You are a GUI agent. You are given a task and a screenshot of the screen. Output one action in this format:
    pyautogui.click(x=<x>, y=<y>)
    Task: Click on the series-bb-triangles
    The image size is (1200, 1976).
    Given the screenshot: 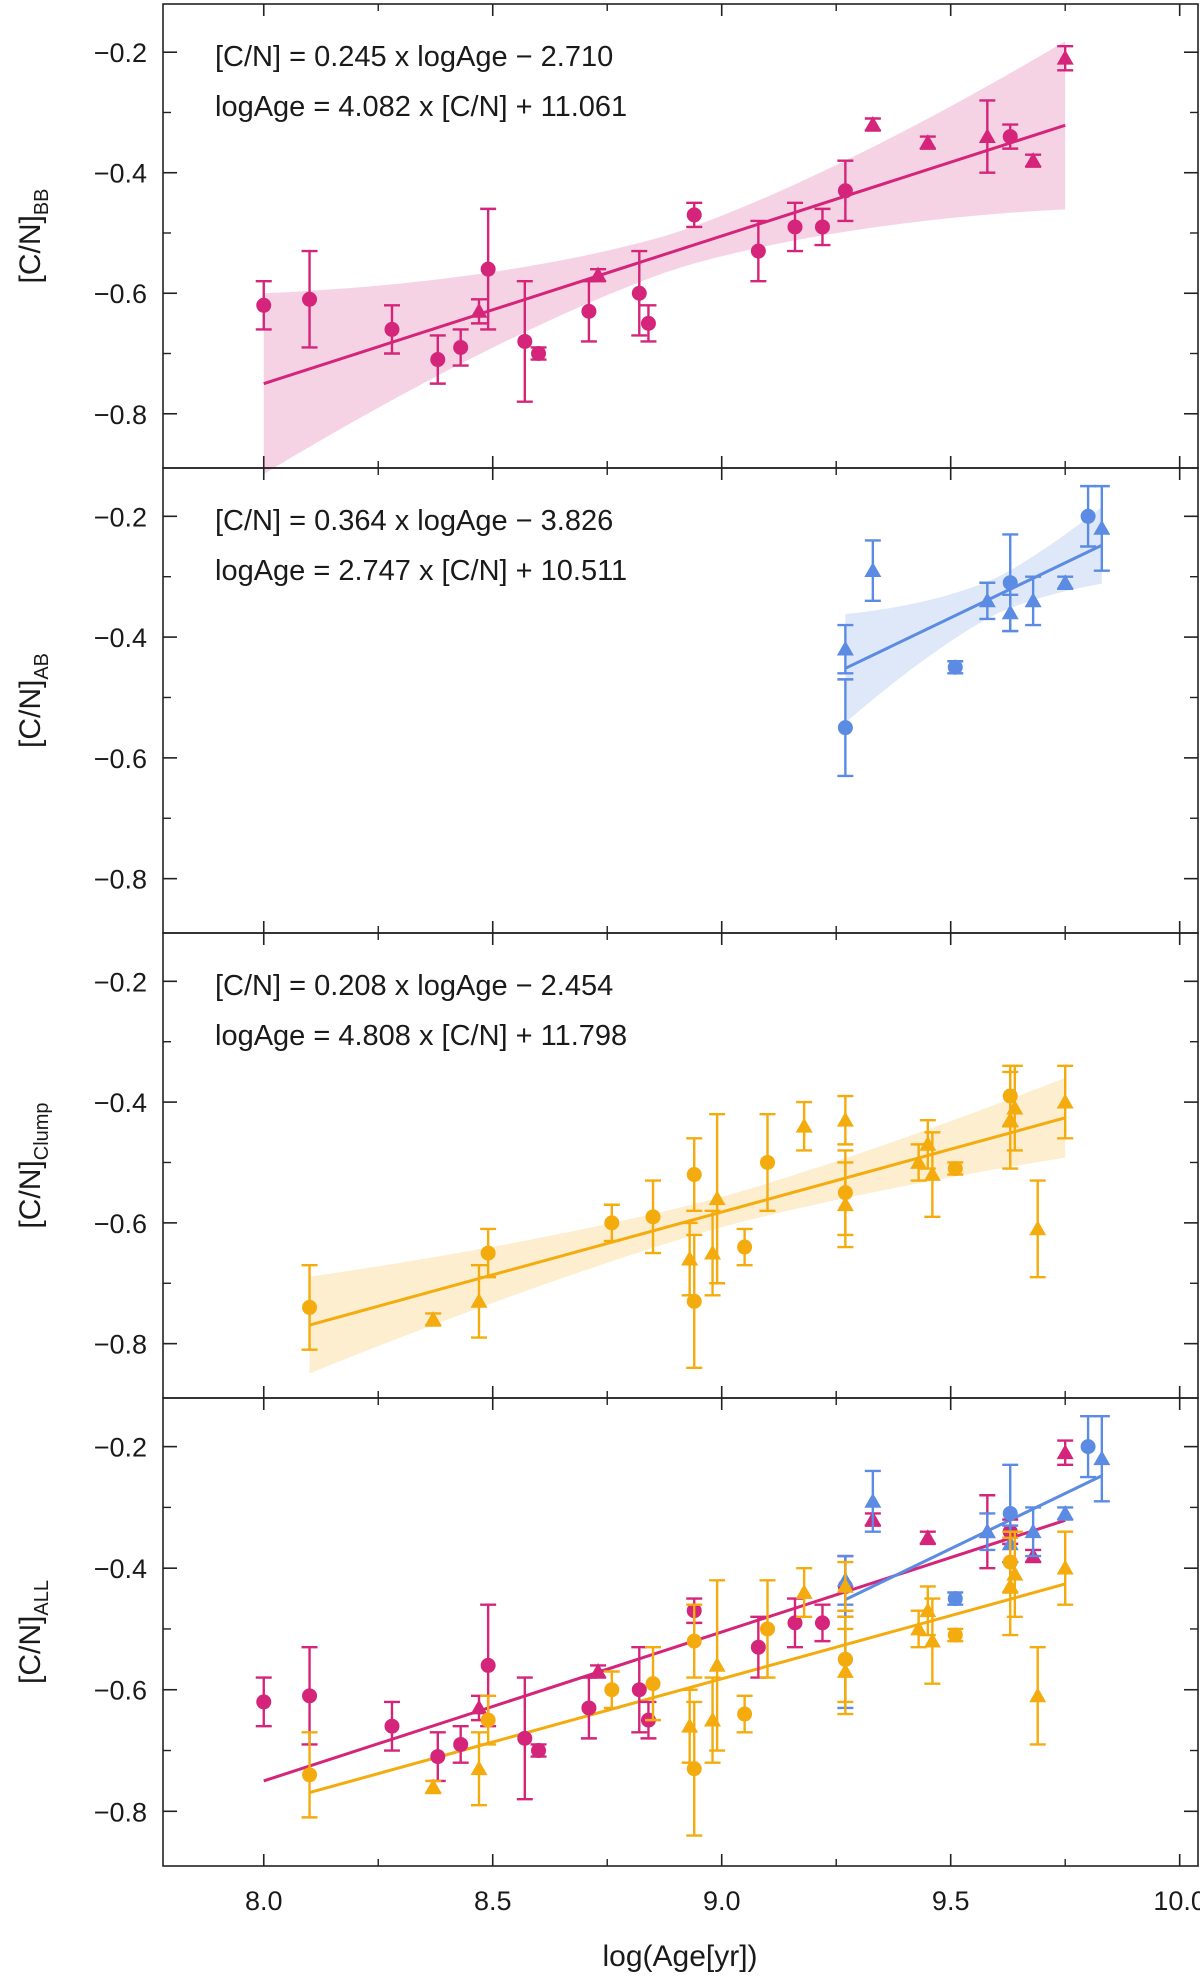 What is the action you would take?
    pyautogui.click(x=772, y=184)
    